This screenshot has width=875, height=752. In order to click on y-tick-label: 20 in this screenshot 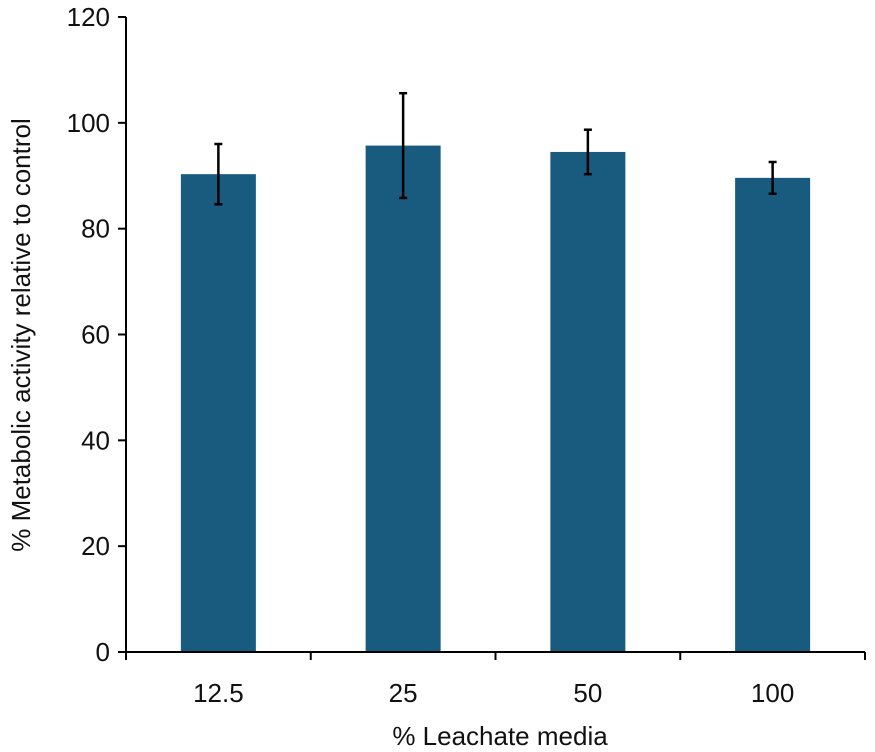, I will do `click(95, 546)`.